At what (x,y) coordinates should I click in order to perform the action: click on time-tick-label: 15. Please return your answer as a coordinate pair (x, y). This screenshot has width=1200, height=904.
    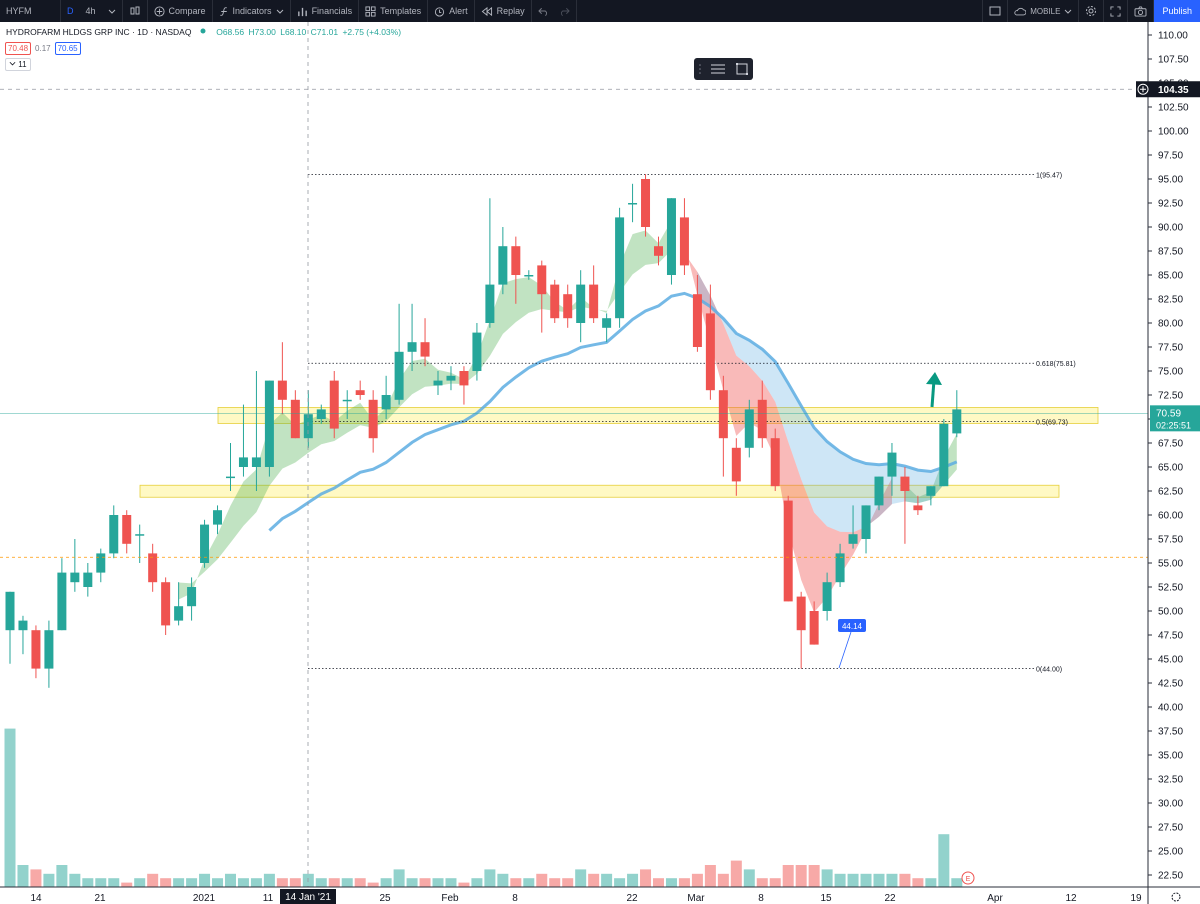
    Looking at the image, I should click on (826, 898).